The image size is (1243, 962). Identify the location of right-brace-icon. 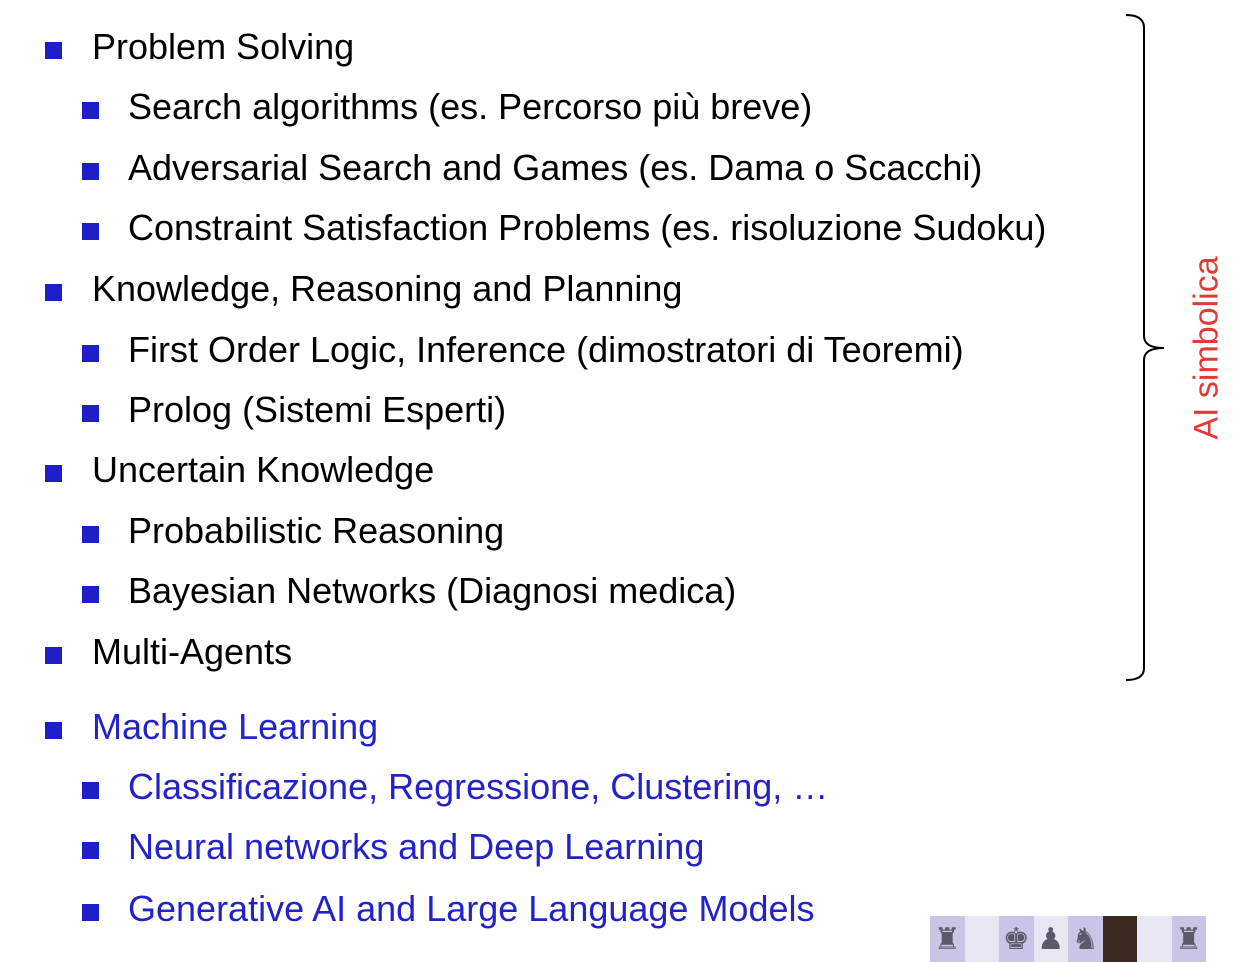
(1145, 347).